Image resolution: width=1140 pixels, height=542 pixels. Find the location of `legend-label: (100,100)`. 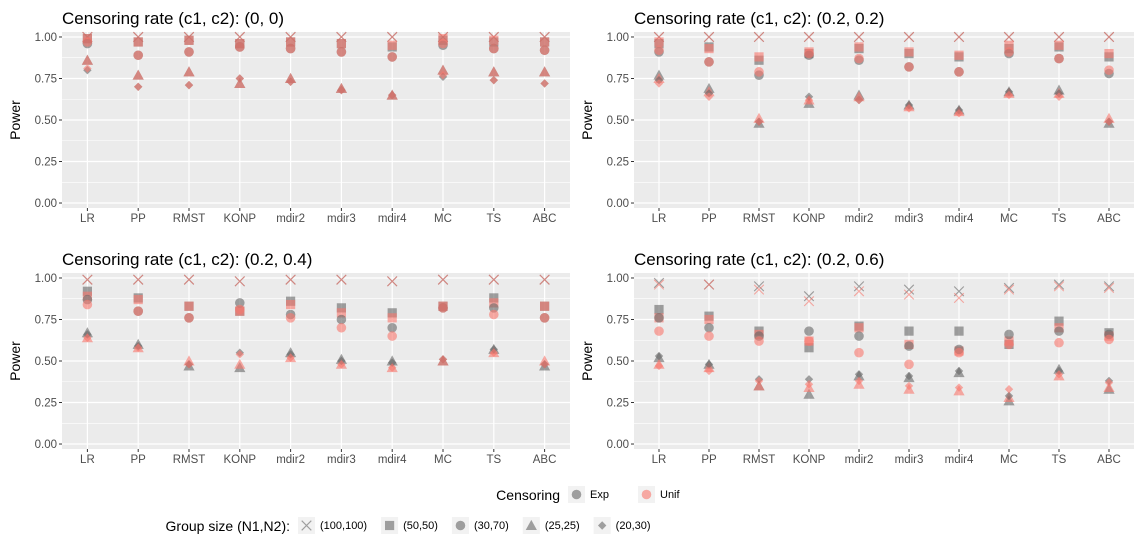

legend-label: (100,100) is located at coordinates (343, 526).